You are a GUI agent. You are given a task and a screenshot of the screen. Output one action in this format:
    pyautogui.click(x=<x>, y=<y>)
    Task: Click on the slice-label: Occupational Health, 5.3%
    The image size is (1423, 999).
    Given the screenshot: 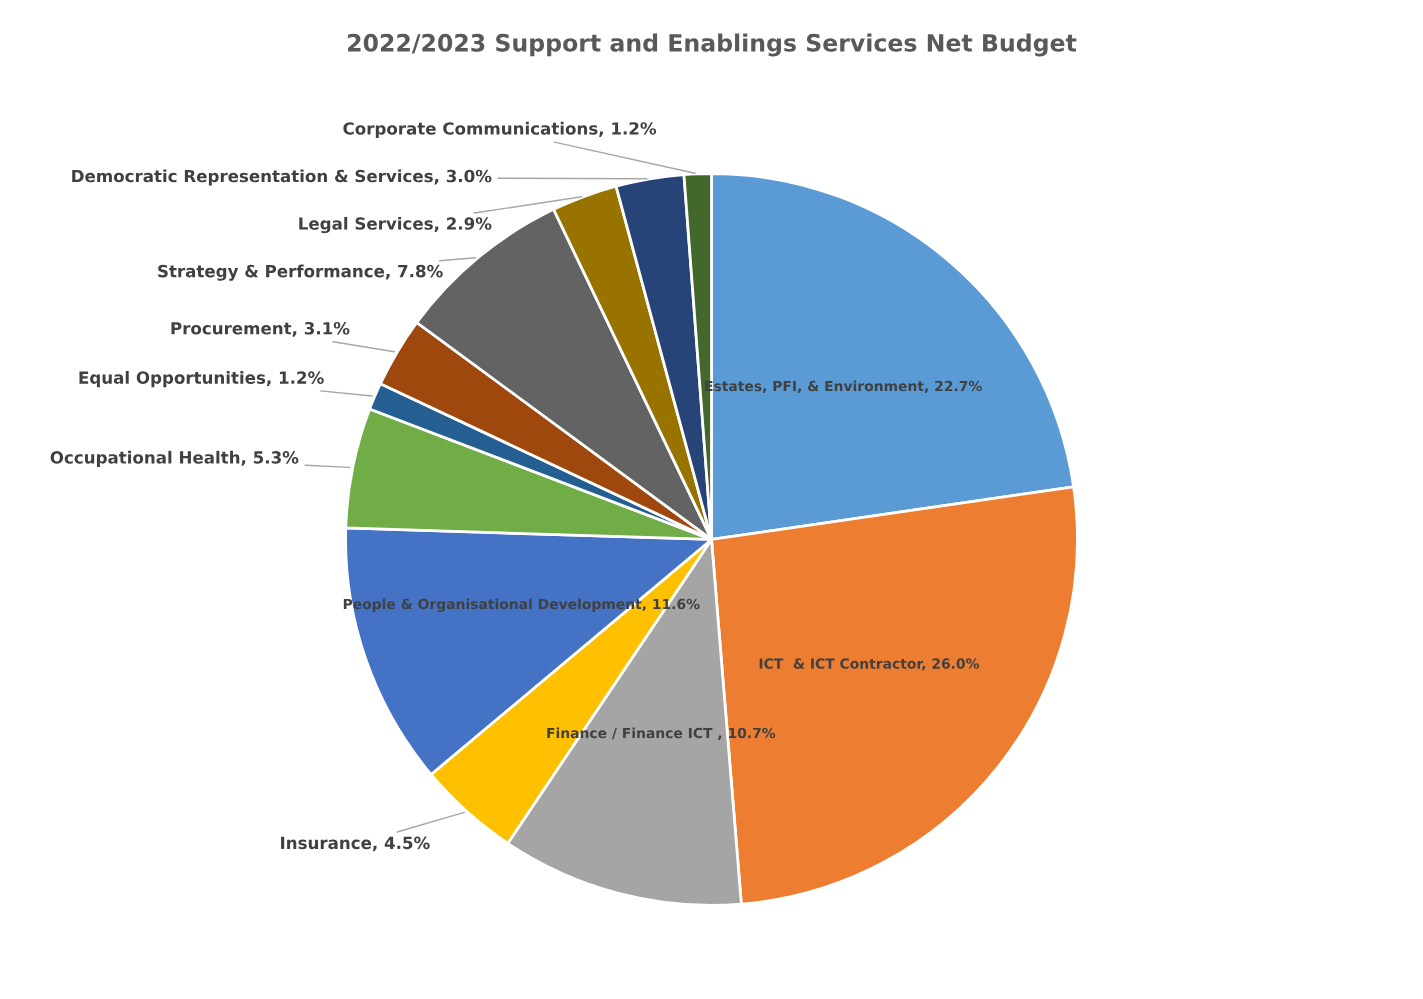 What is the action you would take?
    pyautogui.click(x=174, y=458)
    